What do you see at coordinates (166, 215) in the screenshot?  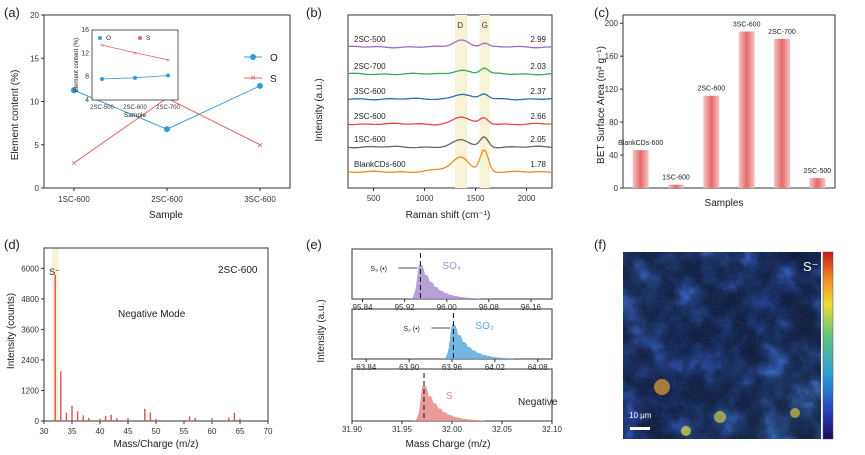 I see `chart-a-xlabel: Sample` at bounding box center [166, 215].